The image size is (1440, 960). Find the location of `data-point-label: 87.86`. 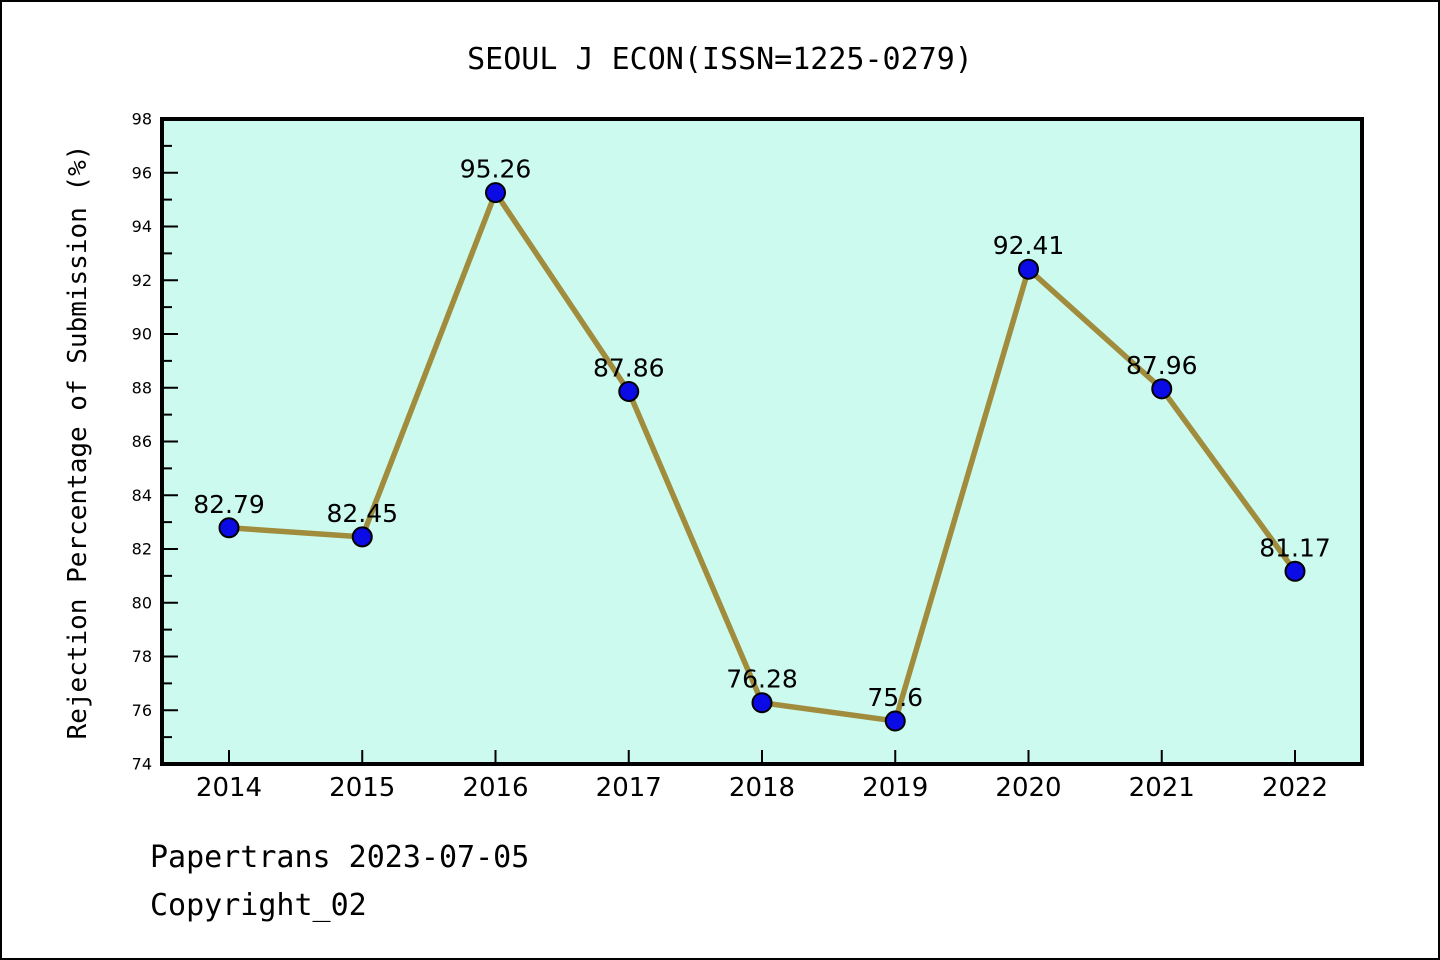

data-point-label: 87.86 is located at coordinates (629, 368).